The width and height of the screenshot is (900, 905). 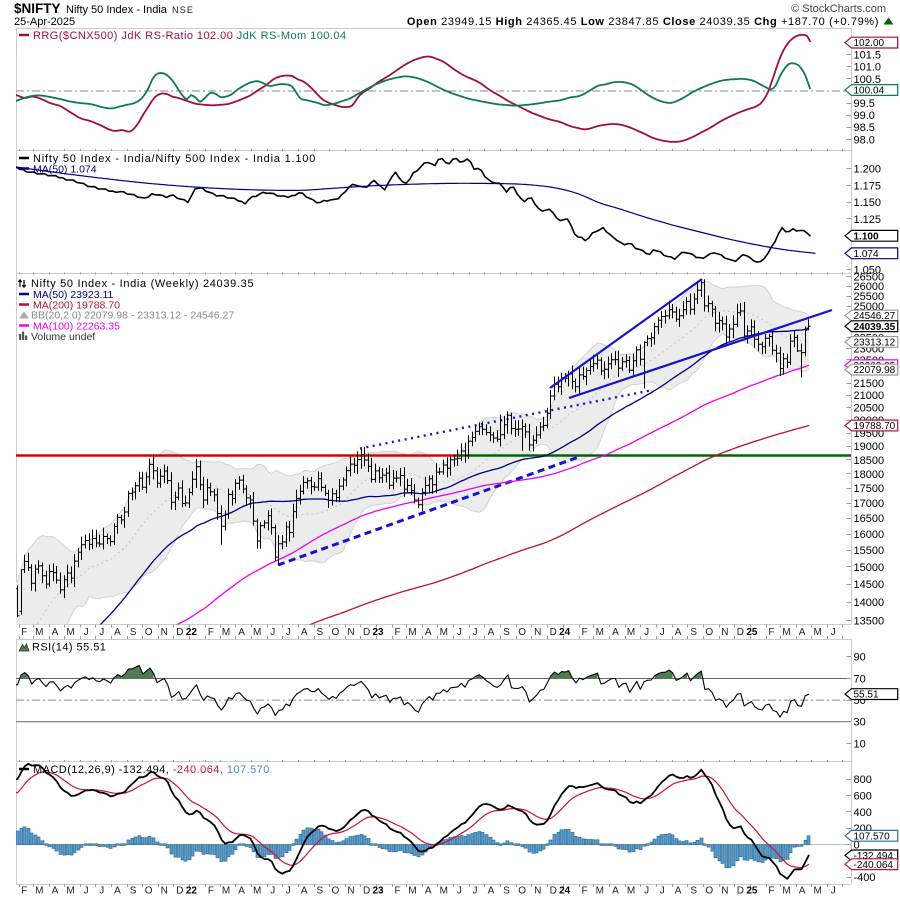 What do you see at coordinates (860, 723) in the screenshot?
I see `svg-text: 30` at bounding box center [860, 723].